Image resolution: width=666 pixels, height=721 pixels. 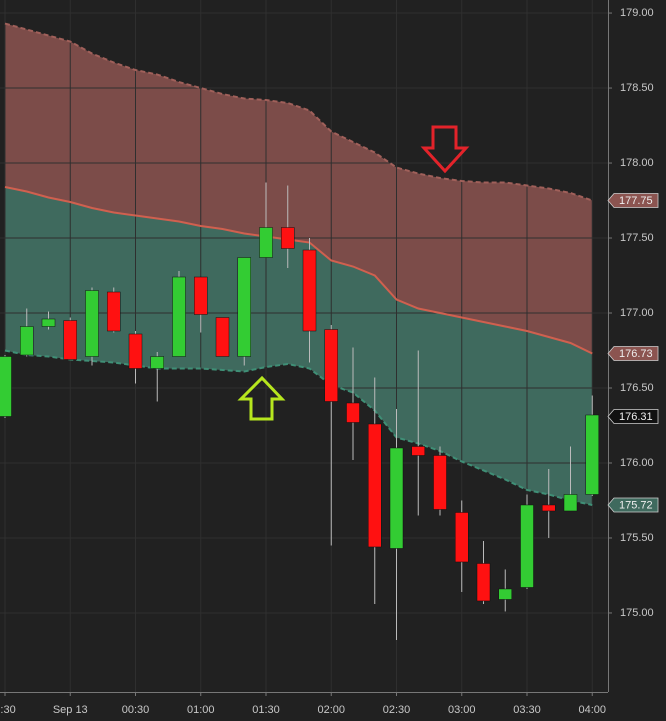 What do you see at coordinates (397, 710) in the screenshot?
I see `x-tick-label: 02:30` at bounding box center [397, 710].